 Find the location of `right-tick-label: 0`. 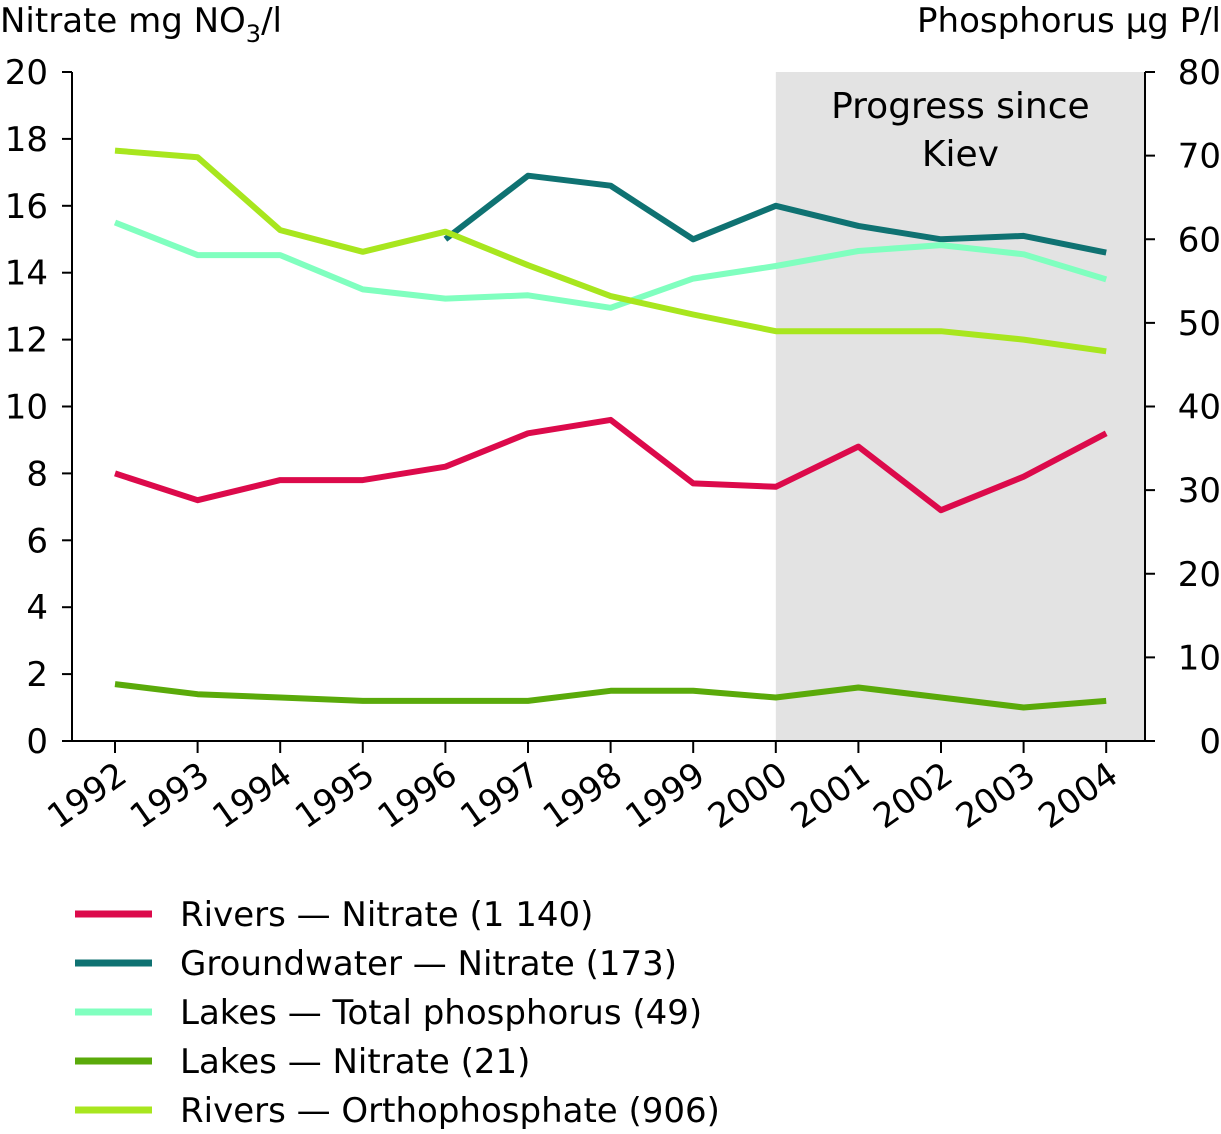

right-tick-label: 0 is located at coordinates (1210, 742).